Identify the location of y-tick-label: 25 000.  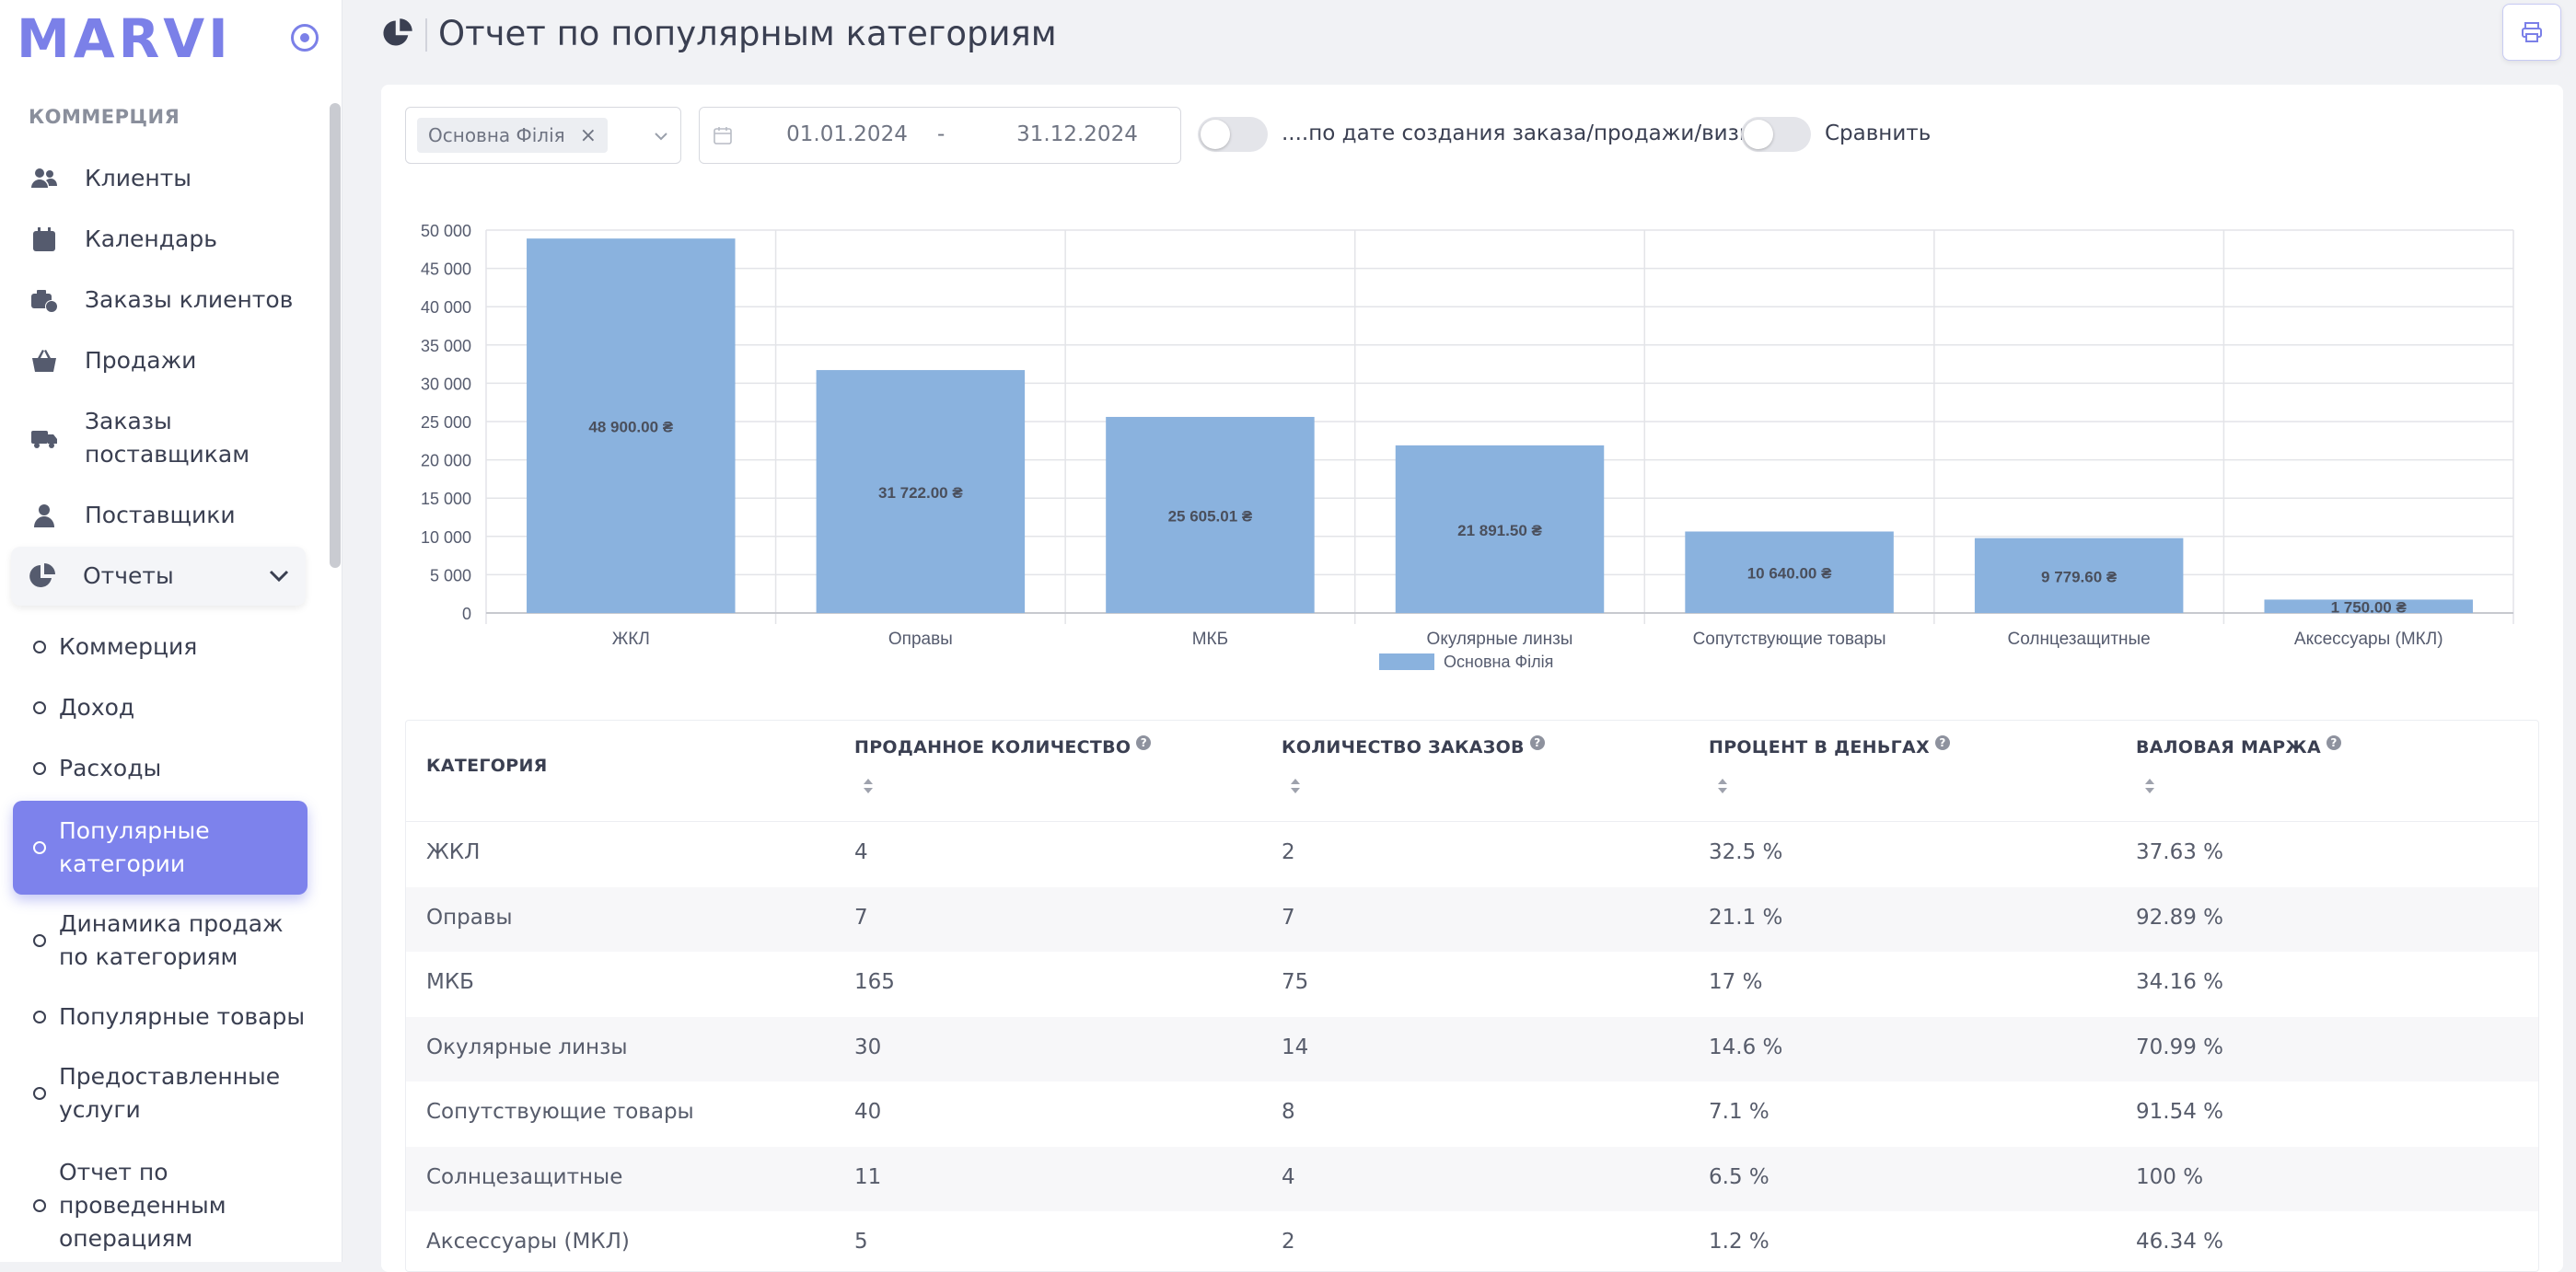
(446, 422).